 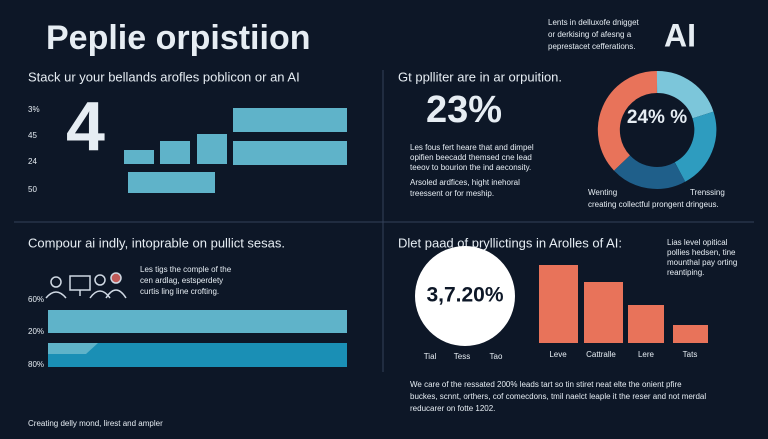 What do you see at coordinates (32, 189) in the screenshot?
I see `label: 50` at bounding box center [32, 189].